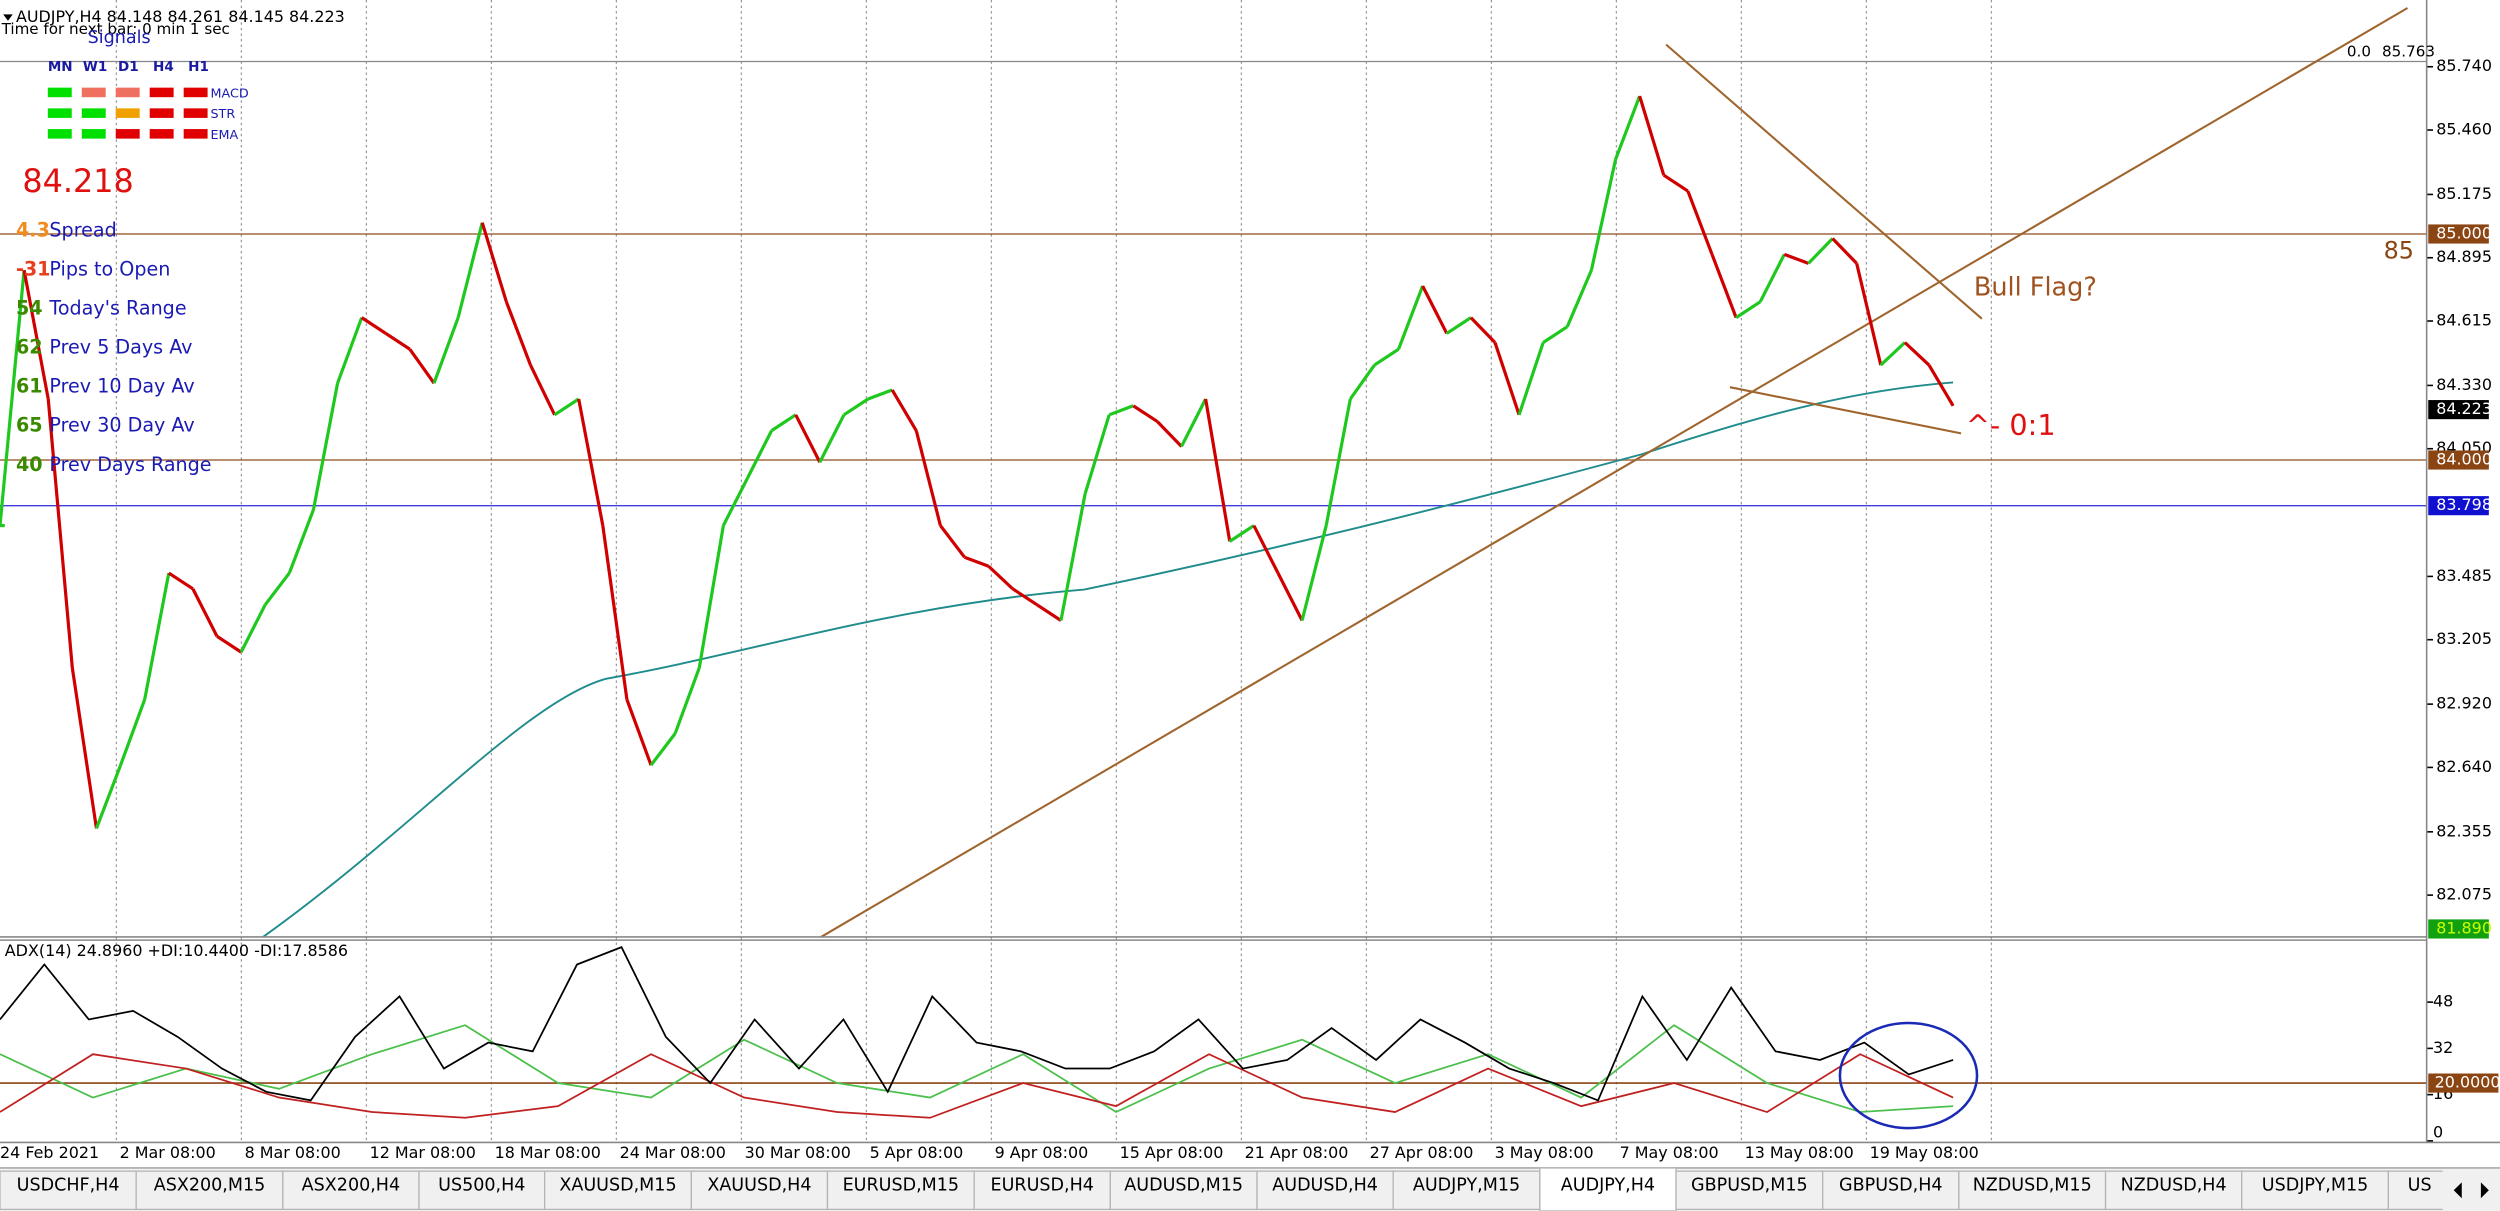 This screenshot has height=1211, width=2500. I want to click on time-label: 24 Feb 2021, so click(49, 1152).